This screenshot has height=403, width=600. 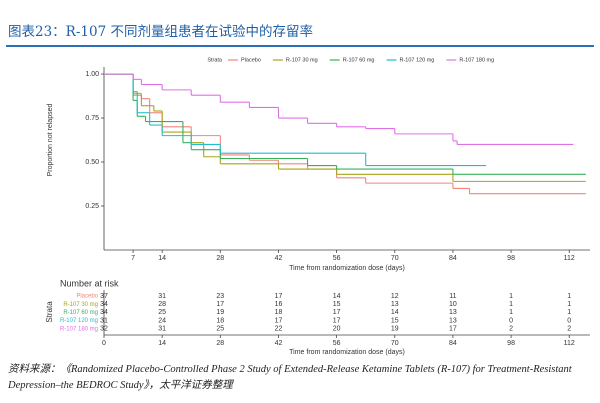 What do you see at coordinates (92, 206) in the screenshot?
I see `y-tick-label: 0.25` at bounding box center [92, 206].